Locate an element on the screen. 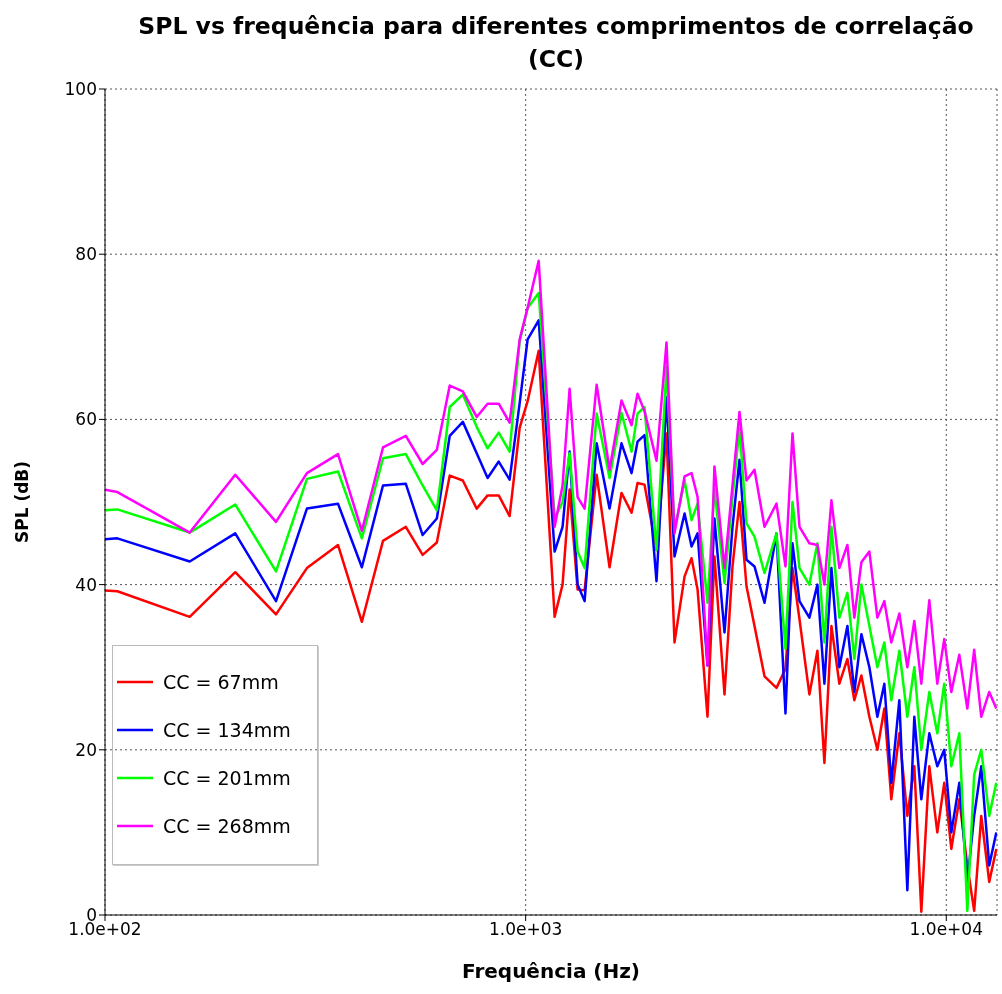  y-tick-label: 40 is located at coordinates (86, 584).